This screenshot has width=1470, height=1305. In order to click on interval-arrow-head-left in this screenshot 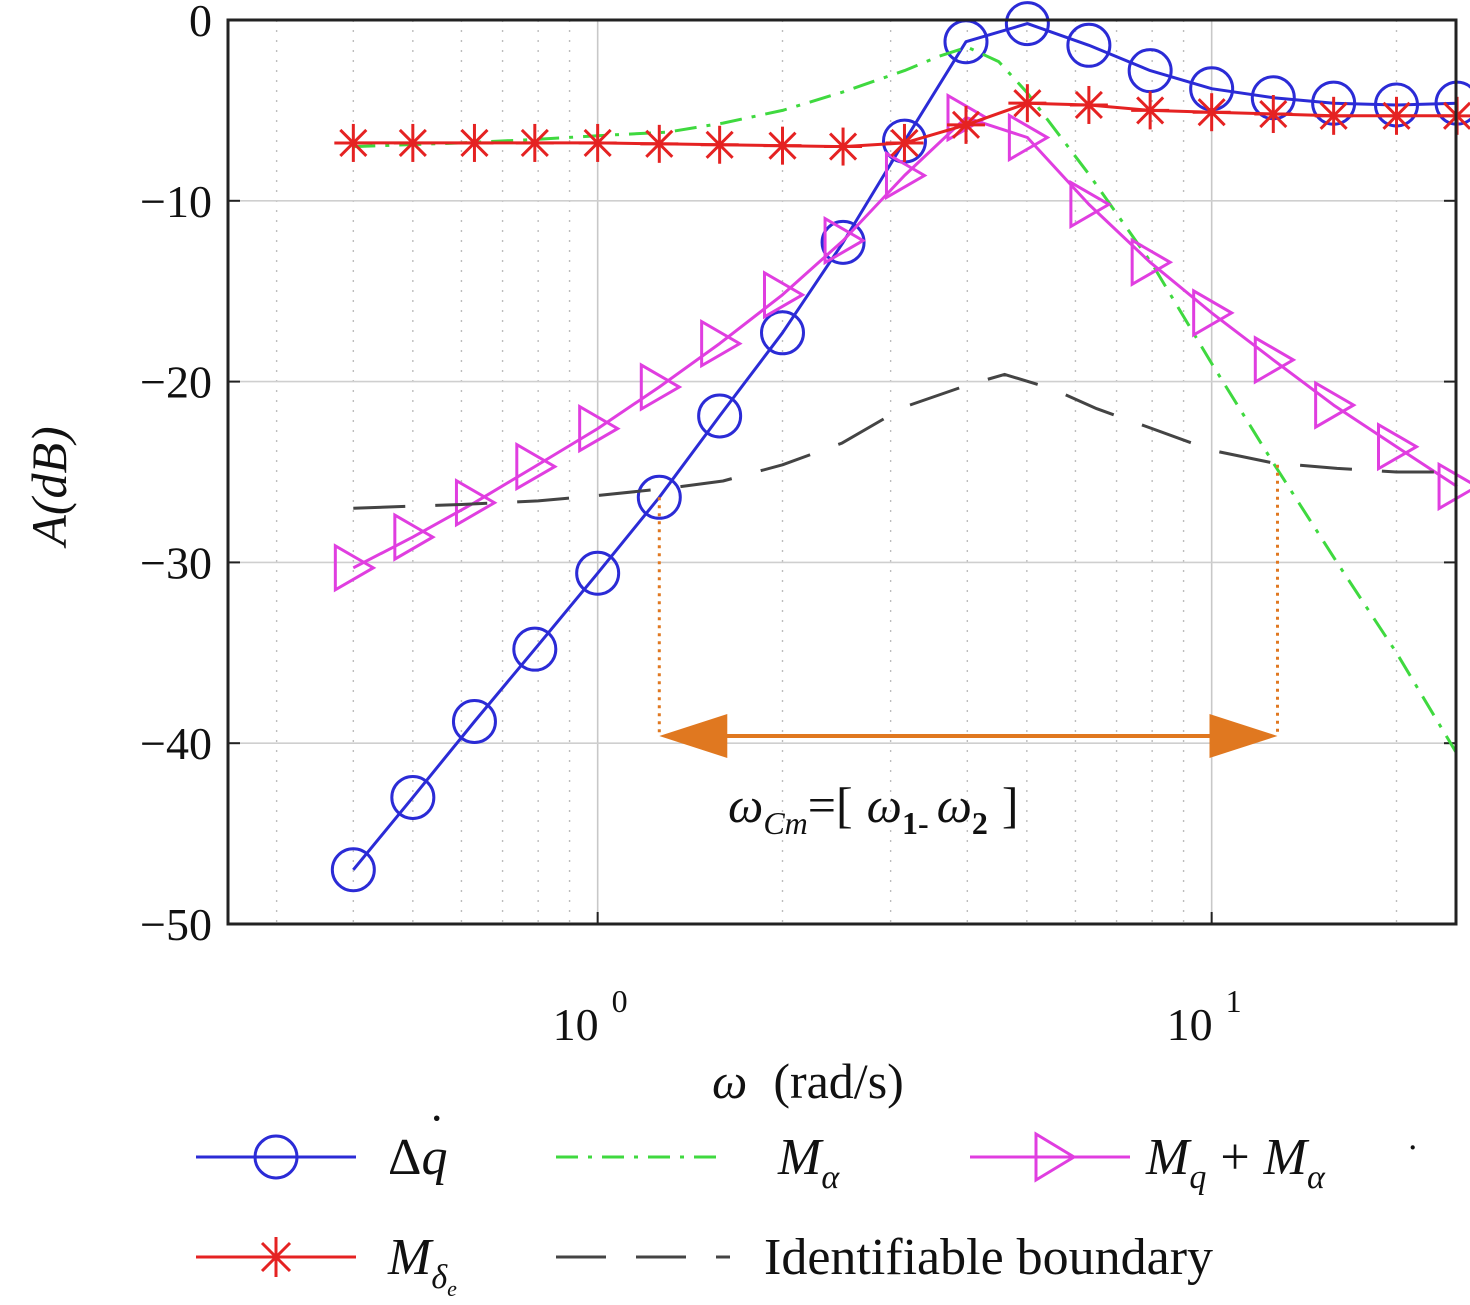, I will do `click(693, 735)`.